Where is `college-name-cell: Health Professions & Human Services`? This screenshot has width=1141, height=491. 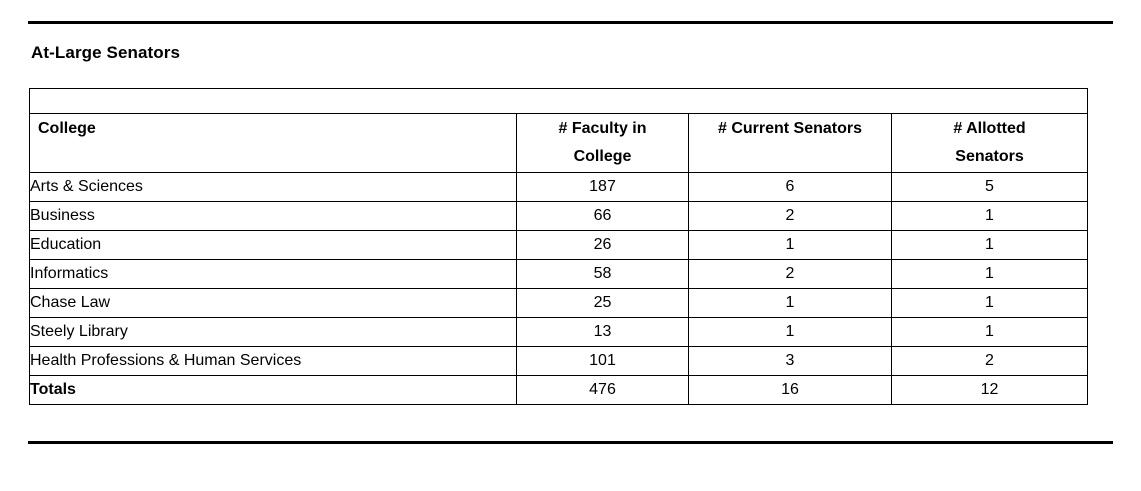 college-name-cell: Health Professions & Human Services is located at coordinates (273, 361).